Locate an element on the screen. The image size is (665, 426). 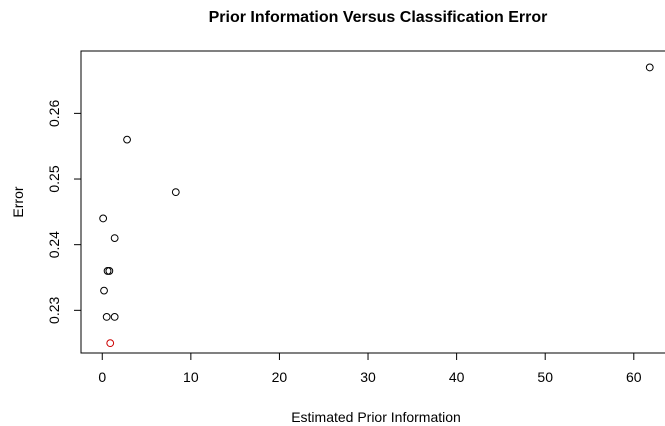
x-axis-label: Estimated Prior Information is located at coordinates (376, 417).